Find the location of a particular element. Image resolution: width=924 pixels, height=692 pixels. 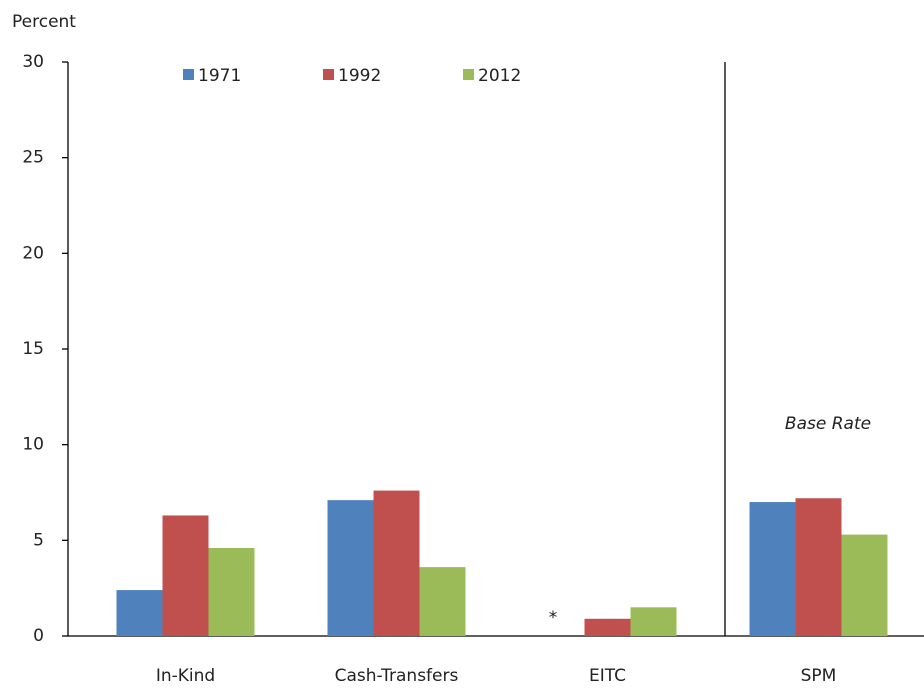

x-tick-label: EITC is located at coordinates (607, 676).